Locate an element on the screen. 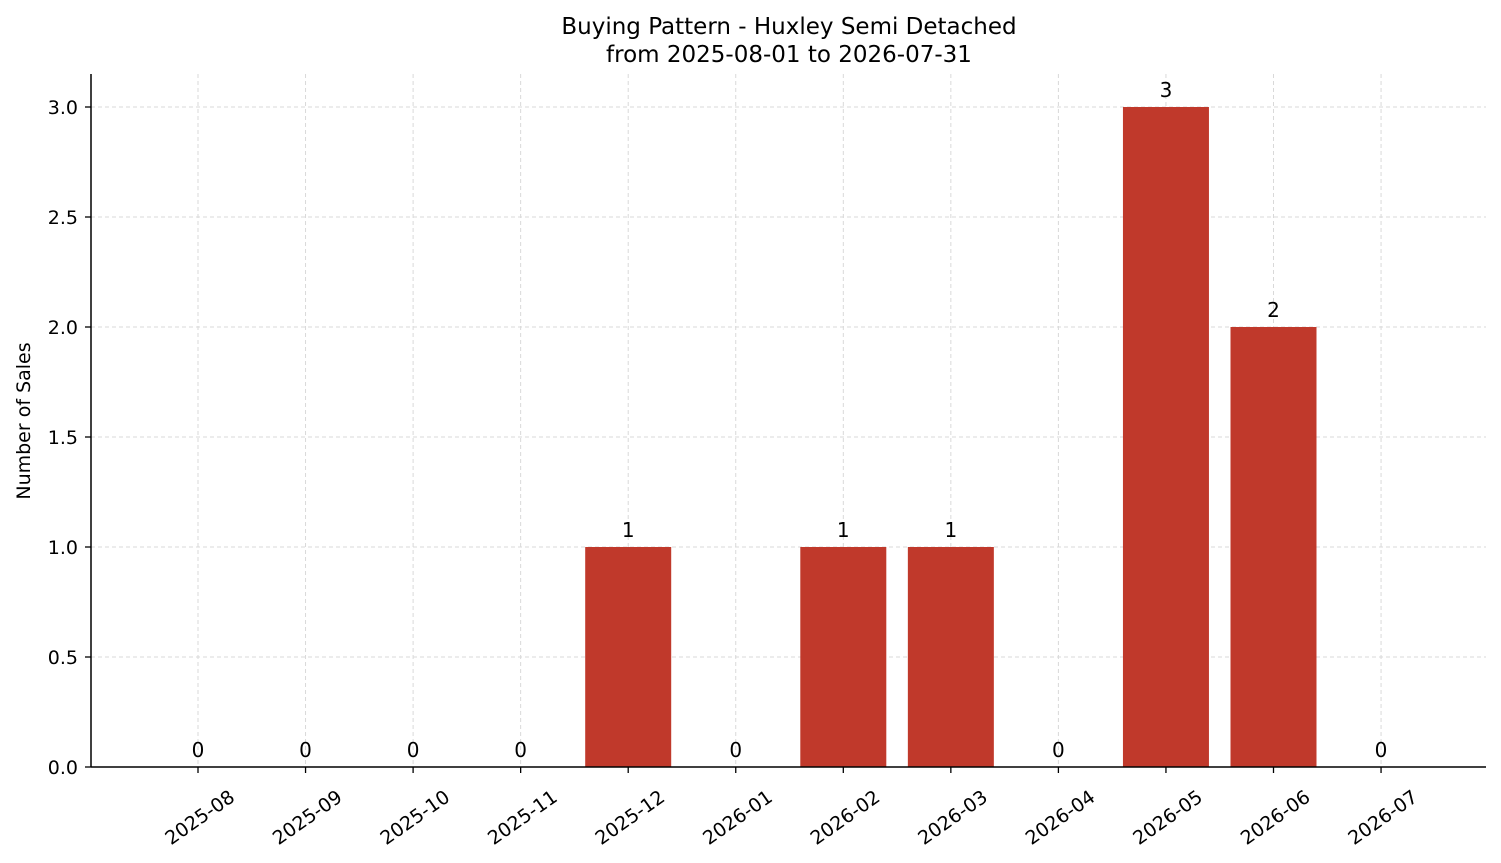  x-tick-label: 2025-08 is located at coordinates (200, 818).